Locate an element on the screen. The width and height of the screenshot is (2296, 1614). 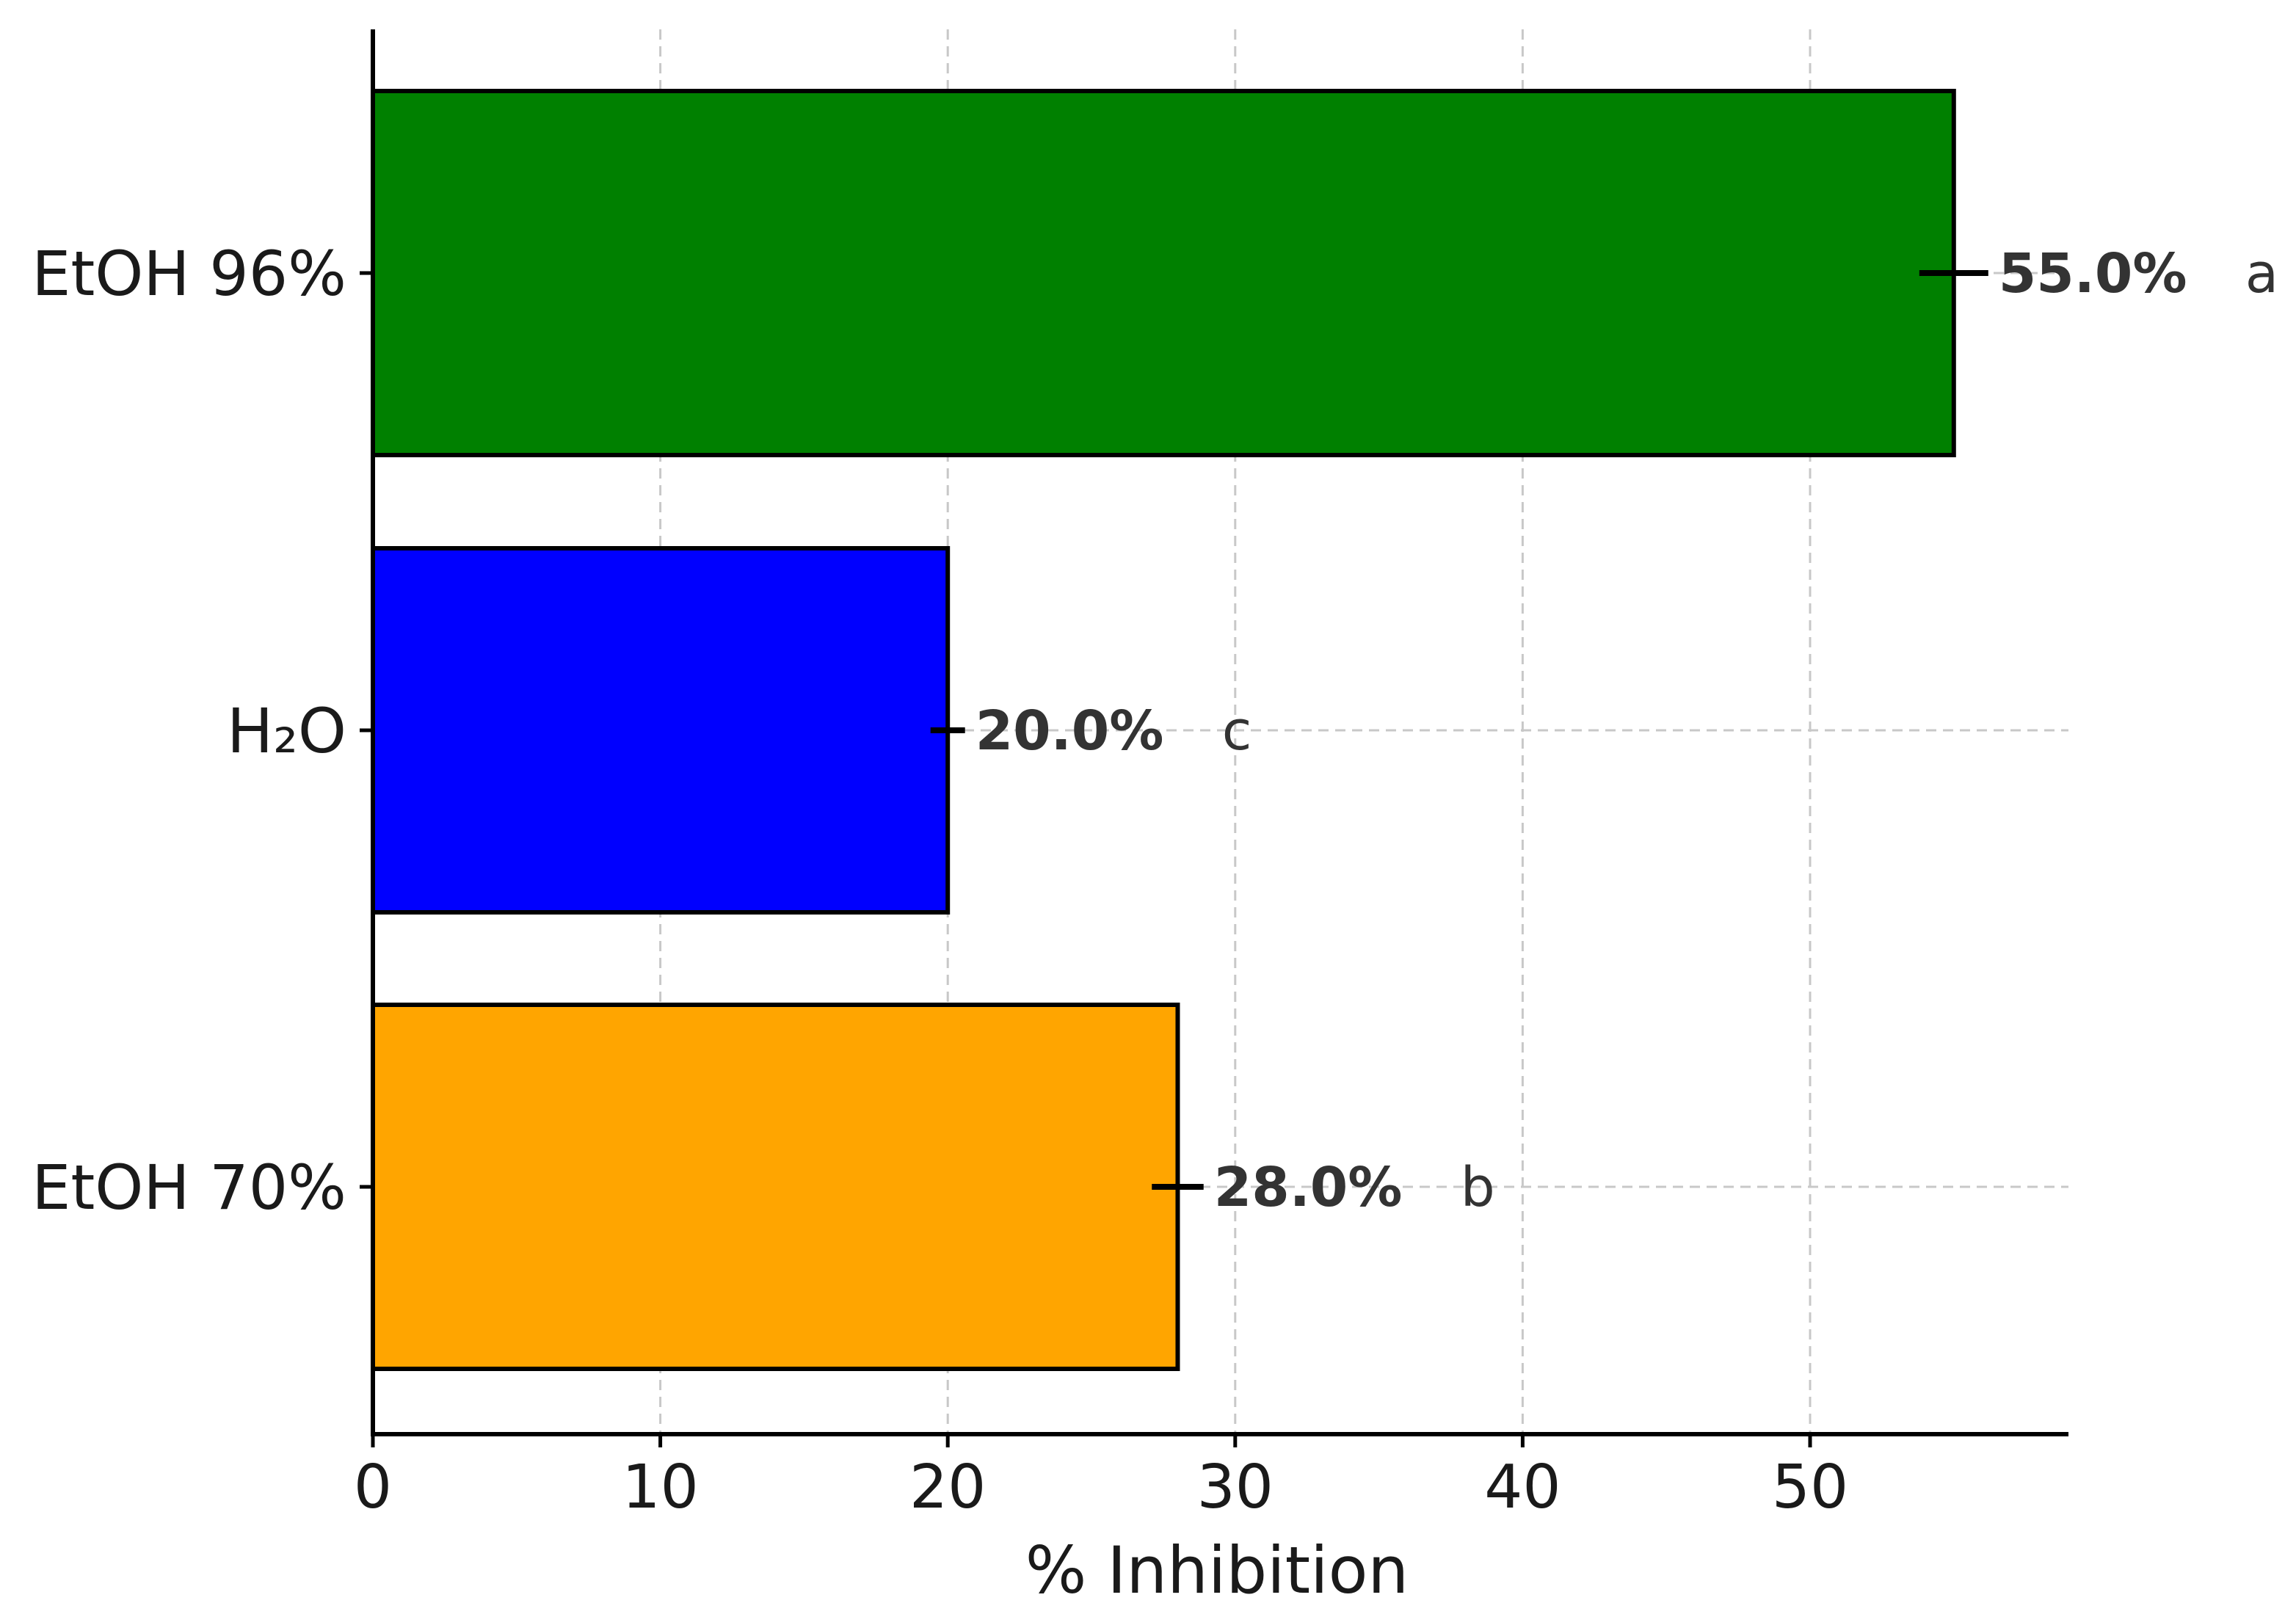
x-tick-label: 50 is located at coordinates (1810, 1487).